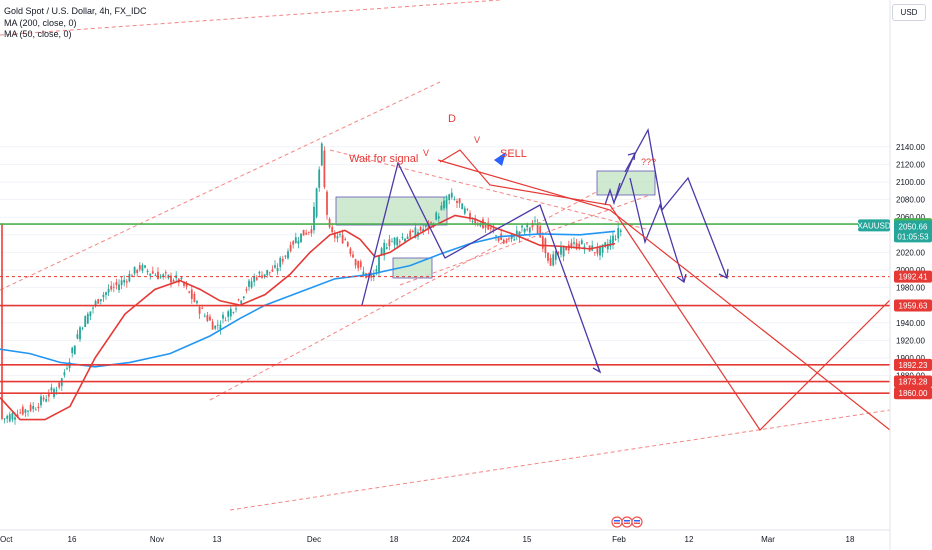  Describe the element at coordinates (445, 530) in the screenshot. I see `time-axis: Oct 16 Nov 13 Dec 18 2024 15 Feb 12 Mar 18` at that location.